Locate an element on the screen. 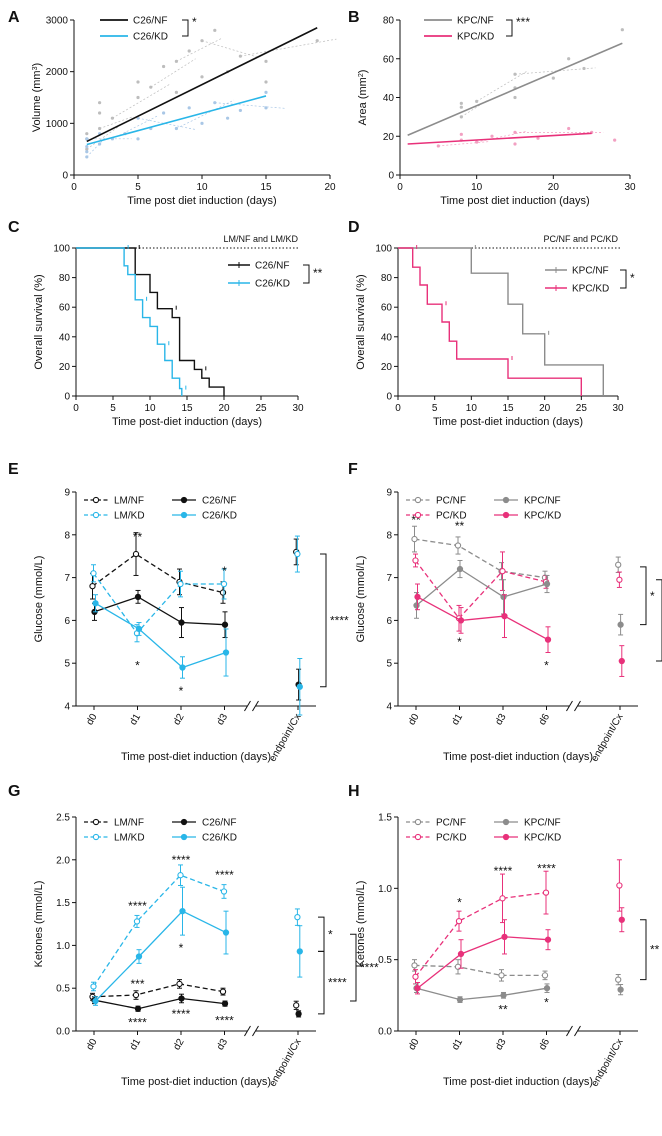 The width and height of the screenshot is (662, 1136). y-tick-label: 9 is located at coordinates (67, 493).